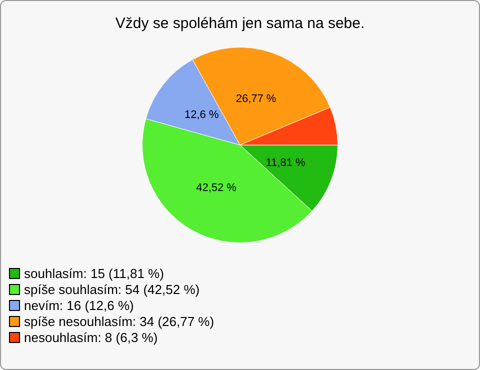 This screenshot has width=480, height=370. I want to click on legend-label: nevím: 16 (12,6 %), so click(79, 305).